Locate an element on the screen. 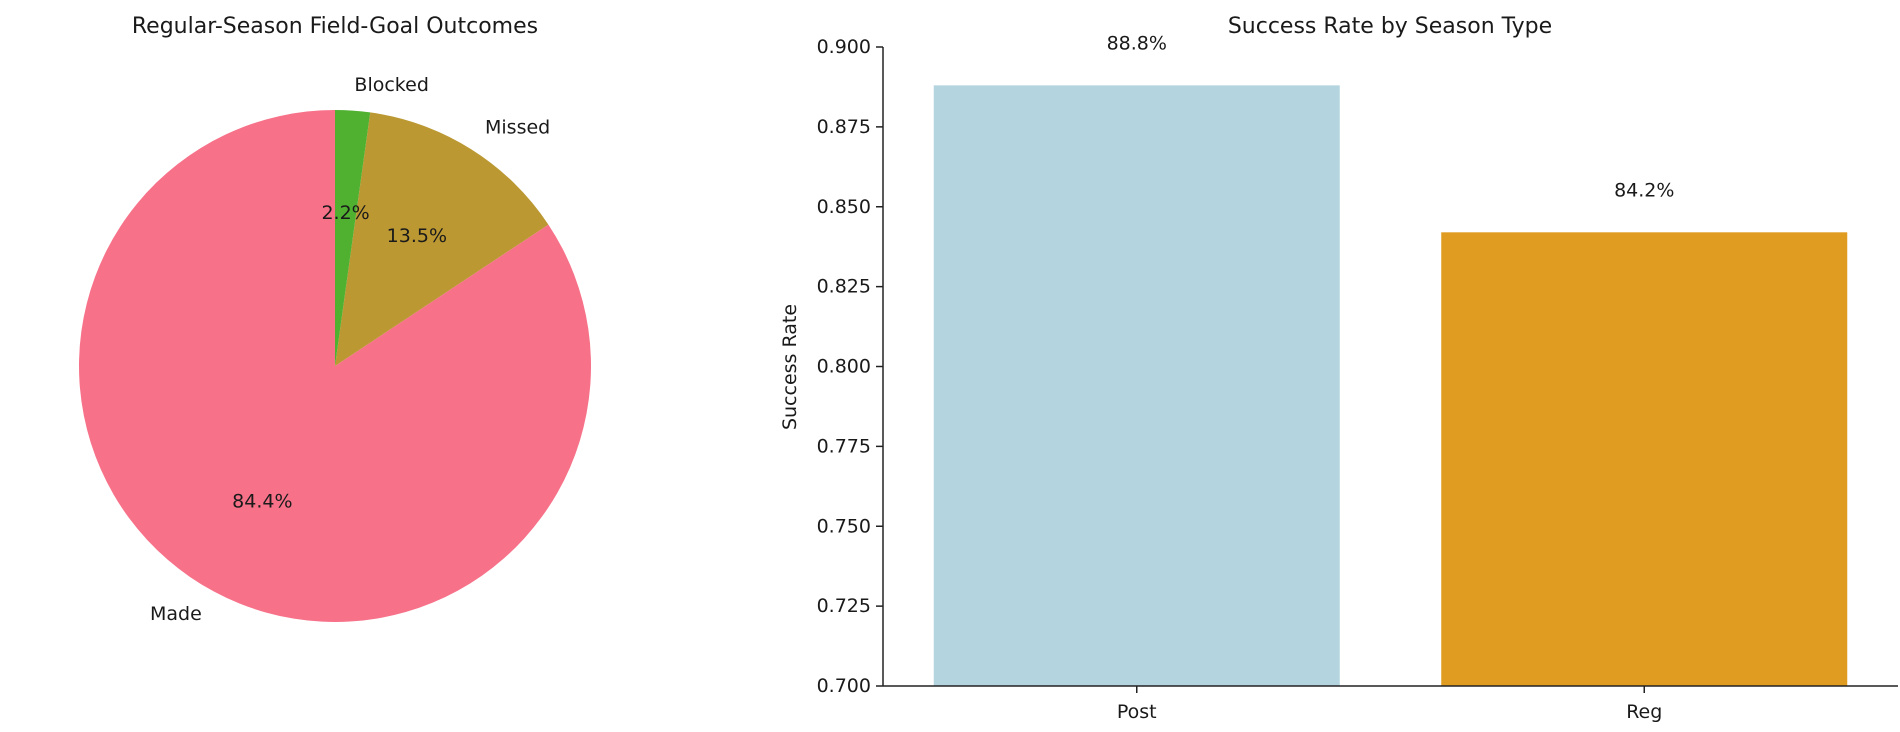 The height and width of the screenshot is (732, 1900). y-tick-label: 0.800 is located at coordinates (844, 367).